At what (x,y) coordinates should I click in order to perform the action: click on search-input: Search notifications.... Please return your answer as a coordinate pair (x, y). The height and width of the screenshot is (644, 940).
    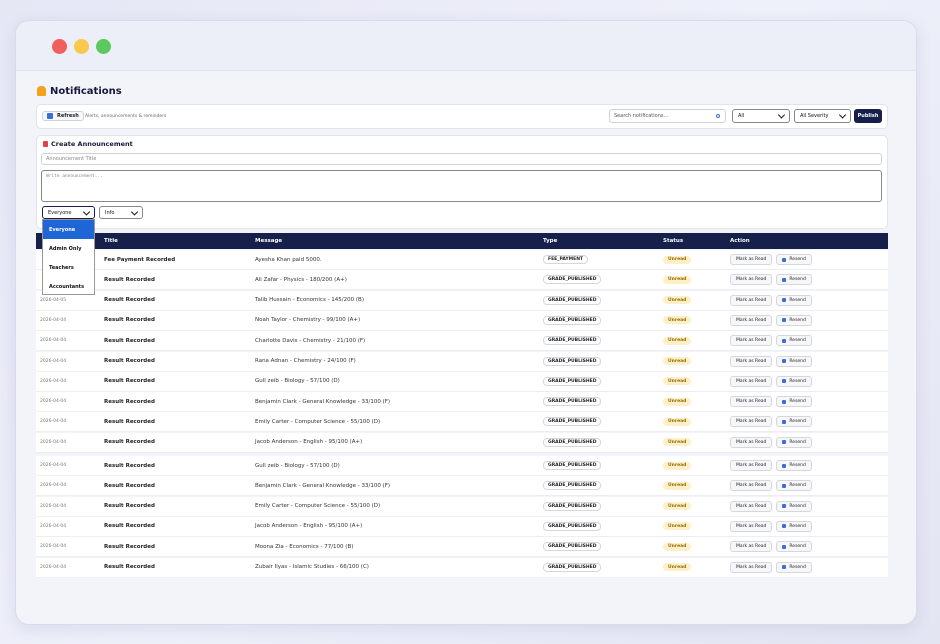
    Looking at the image, I should click on (667, 116).